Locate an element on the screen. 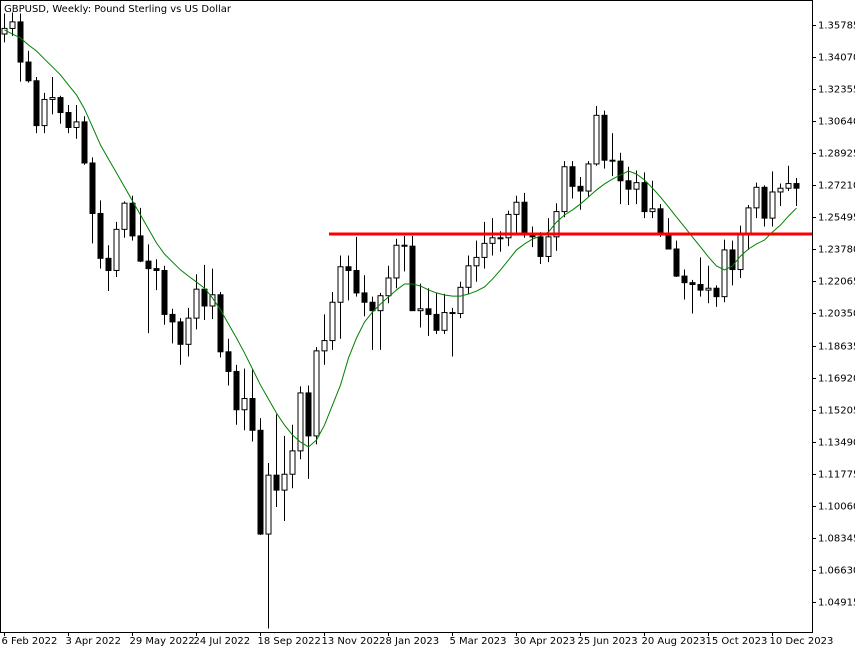 Image resolution: width=855 pixels, height=650 pixels. y-tick-label: 1.30640 is located at coordinates (836, 122).